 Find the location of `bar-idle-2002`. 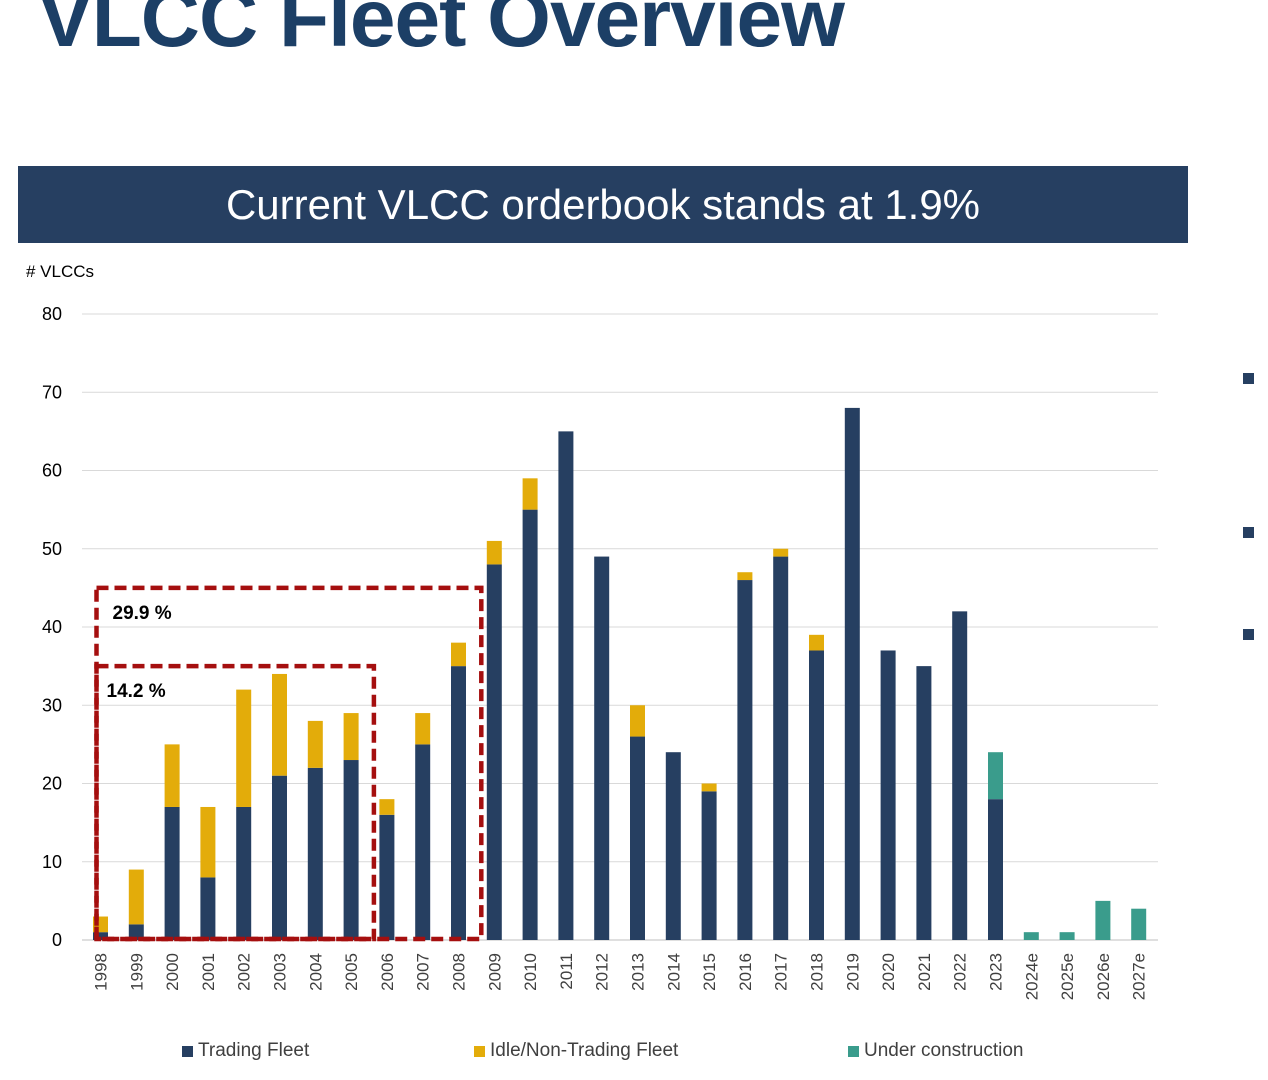

bar-idle-2002 is located at coordinates (244, 748).